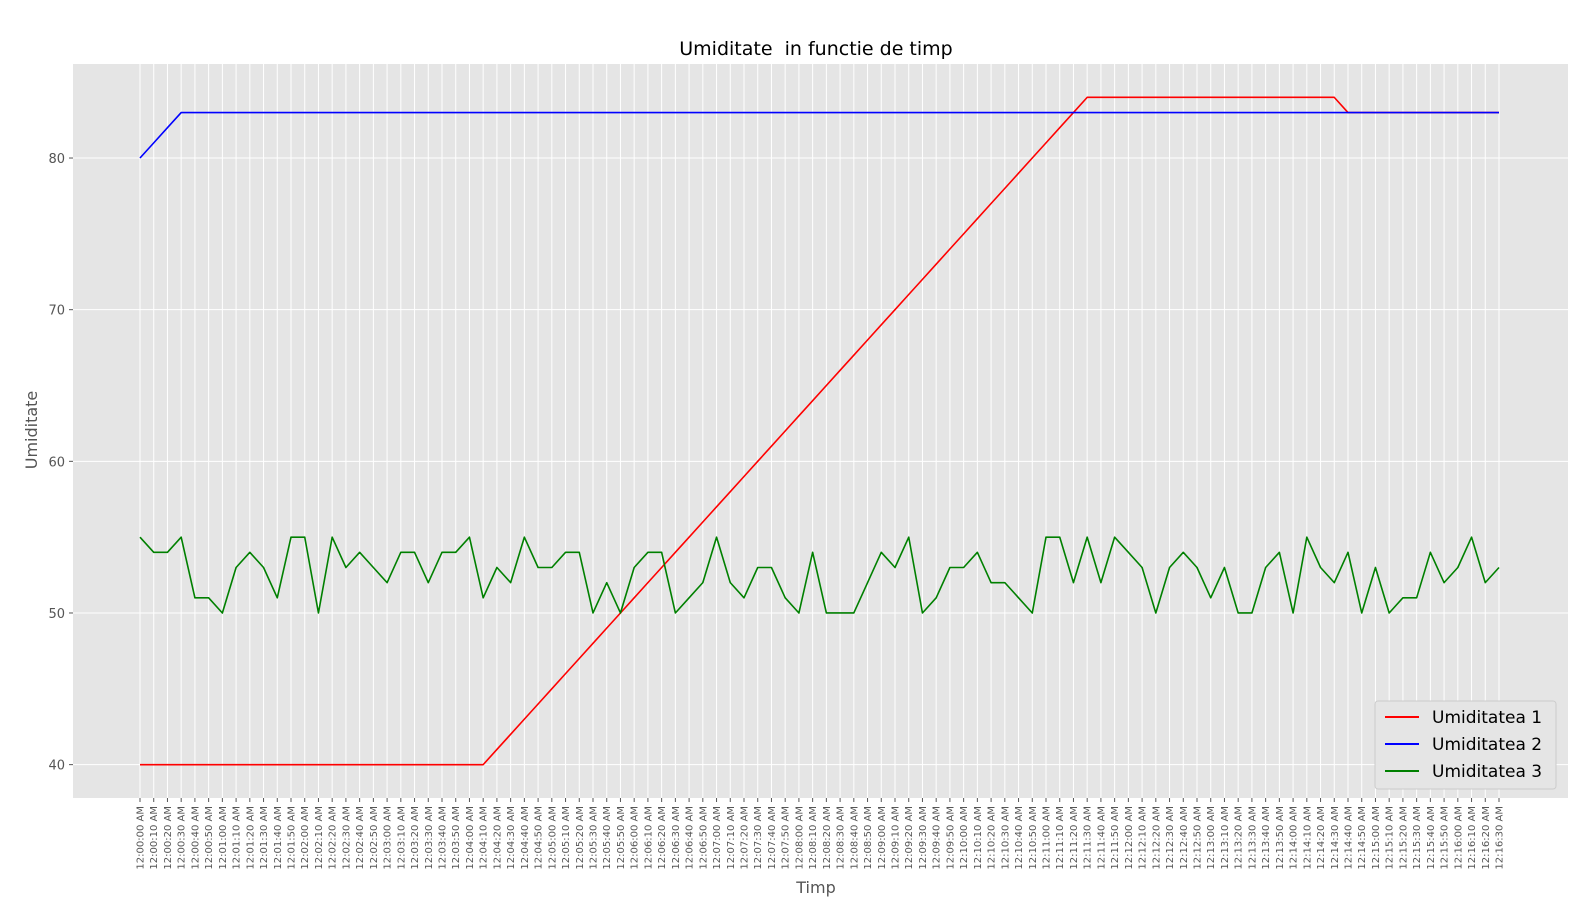  Describe the element at coordinates (1101, 838) in the screenshot. I see `x-tick-label: 12:11:40 AM` at that location.